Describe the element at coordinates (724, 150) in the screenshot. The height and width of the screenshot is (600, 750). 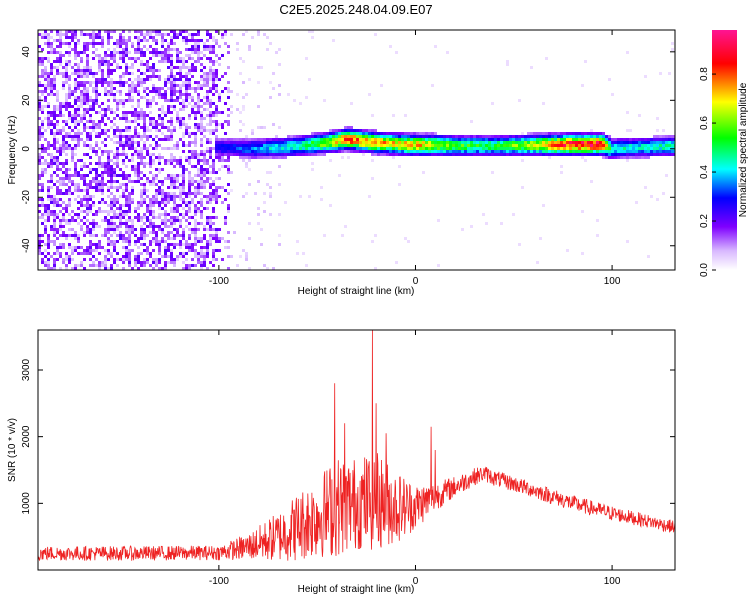
I see `colorbar-gradient` at that location.